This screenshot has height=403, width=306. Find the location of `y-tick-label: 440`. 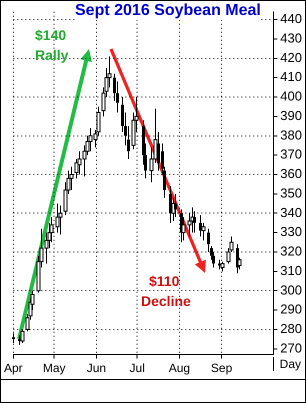

y-tick-label: 440 is located at coordinates (291, 18).